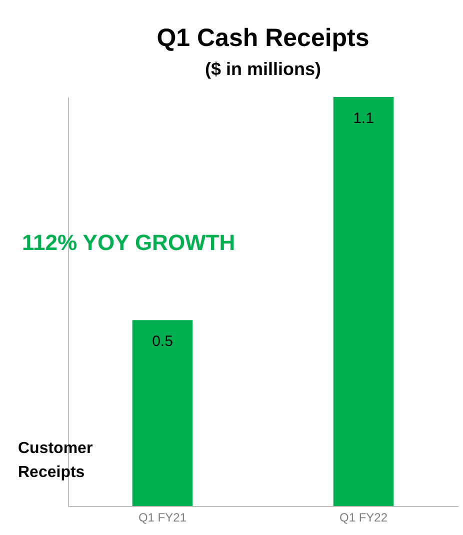  Describe the element at coordinates (162, 517) in the screenshot. I see `x-tick-label: Q1 FY21` at that location.